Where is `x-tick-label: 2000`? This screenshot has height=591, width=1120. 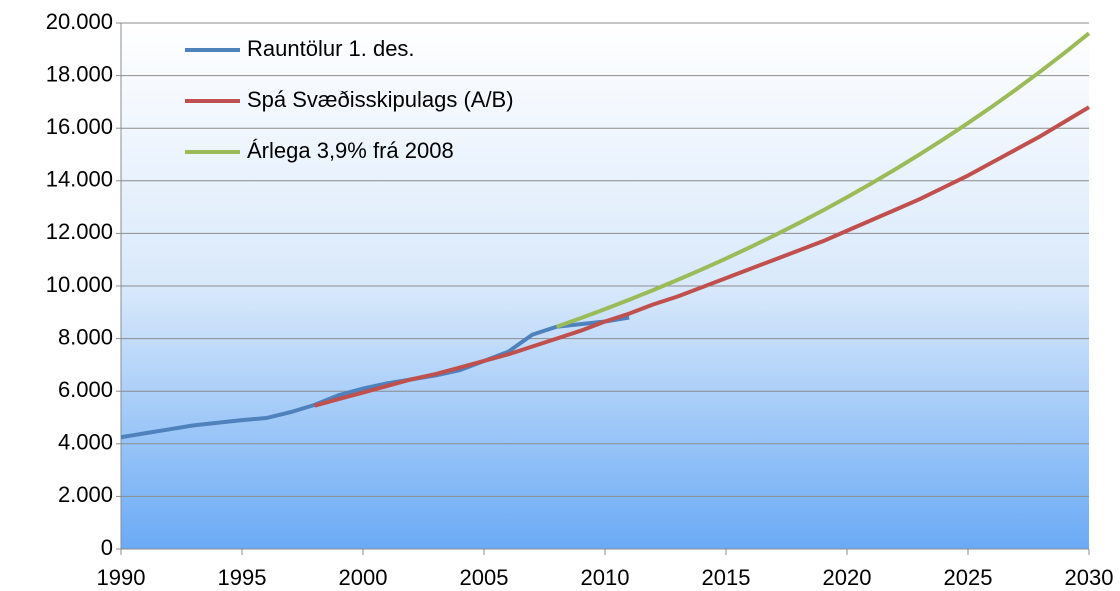 x-tick-label: 2000 is located at coordinates (363, 577).